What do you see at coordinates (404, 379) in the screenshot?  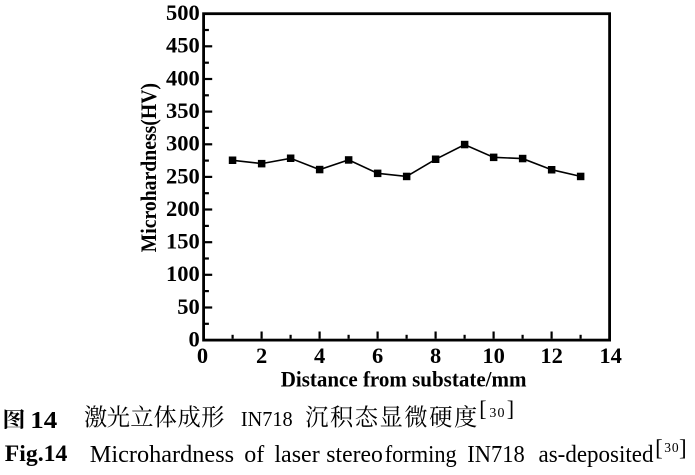 I see `svg-text: Distance from substate/mm` at bounding box center [404, 379].